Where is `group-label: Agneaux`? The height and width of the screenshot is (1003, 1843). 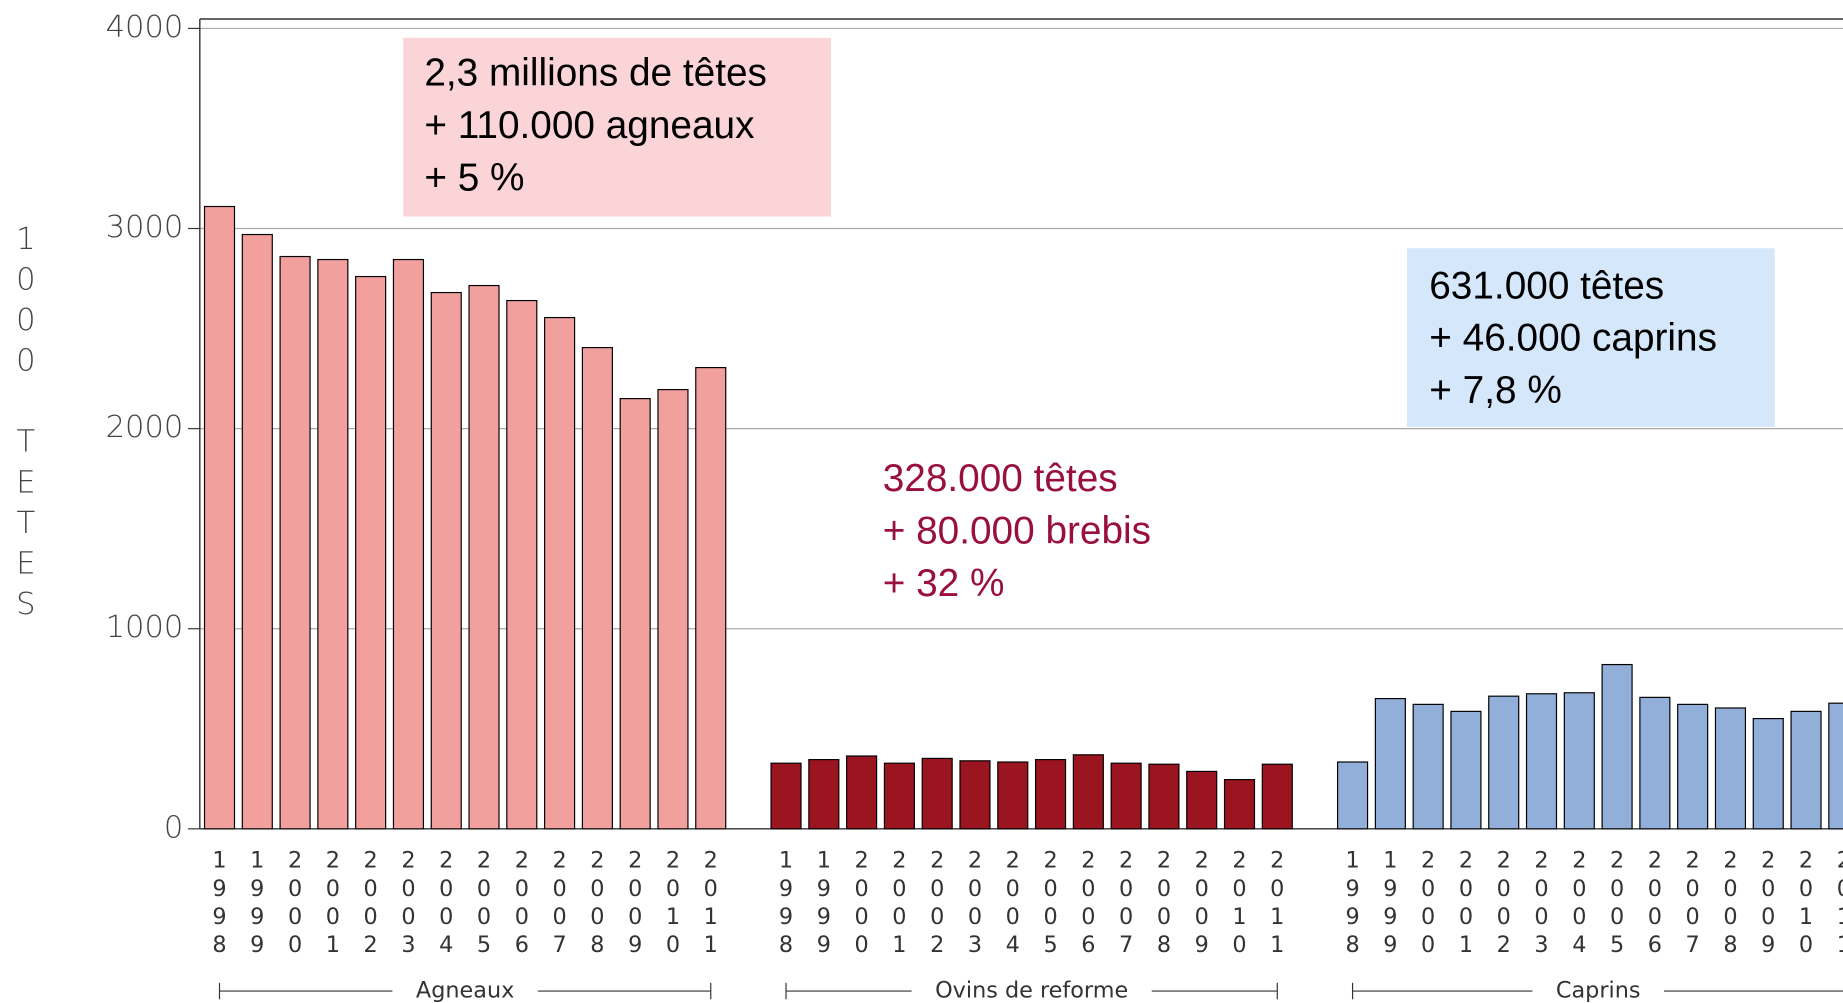 group-label: Agneaux is located at coordinates (465, 990).